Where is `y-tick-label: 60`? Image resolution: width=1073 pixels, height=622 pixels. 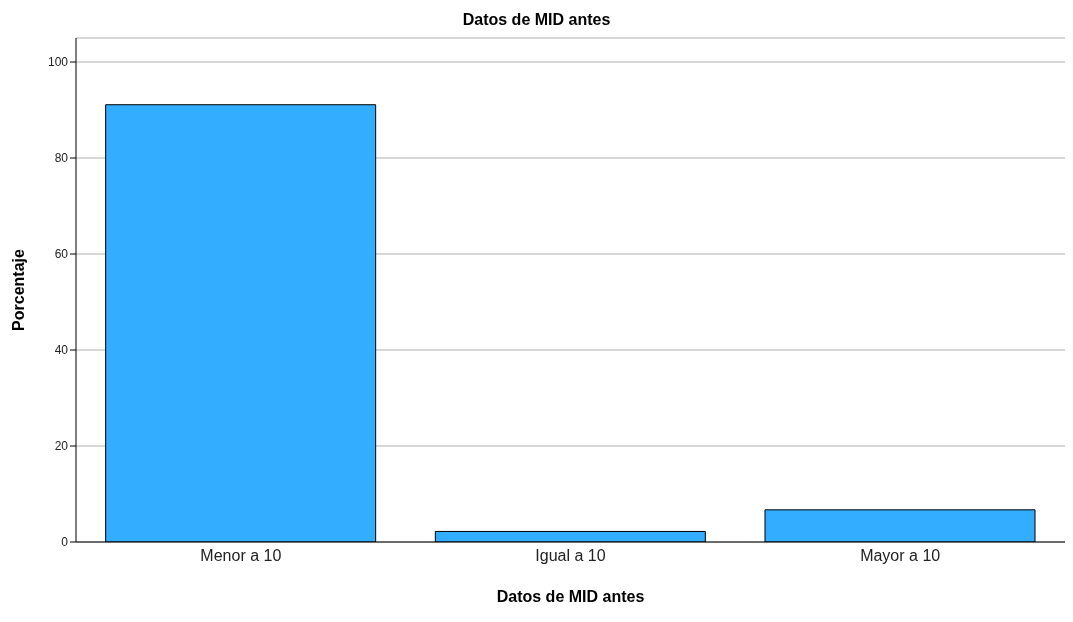 y-tick-label: 60 is located at coordinates (61, 254).